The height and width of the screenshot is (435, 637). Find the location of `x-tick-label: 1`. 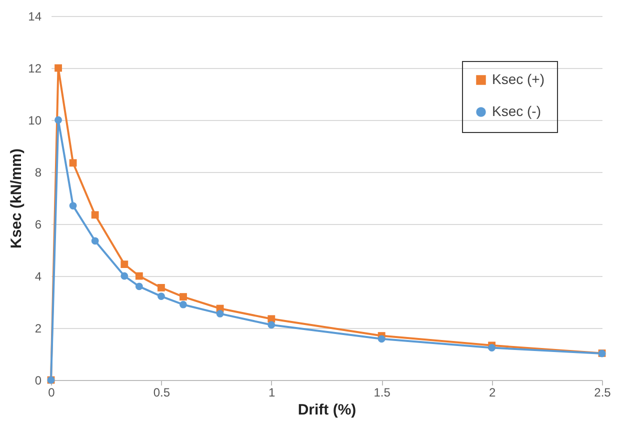

x-tick-label: 1 is located at coordinates (272, 393).